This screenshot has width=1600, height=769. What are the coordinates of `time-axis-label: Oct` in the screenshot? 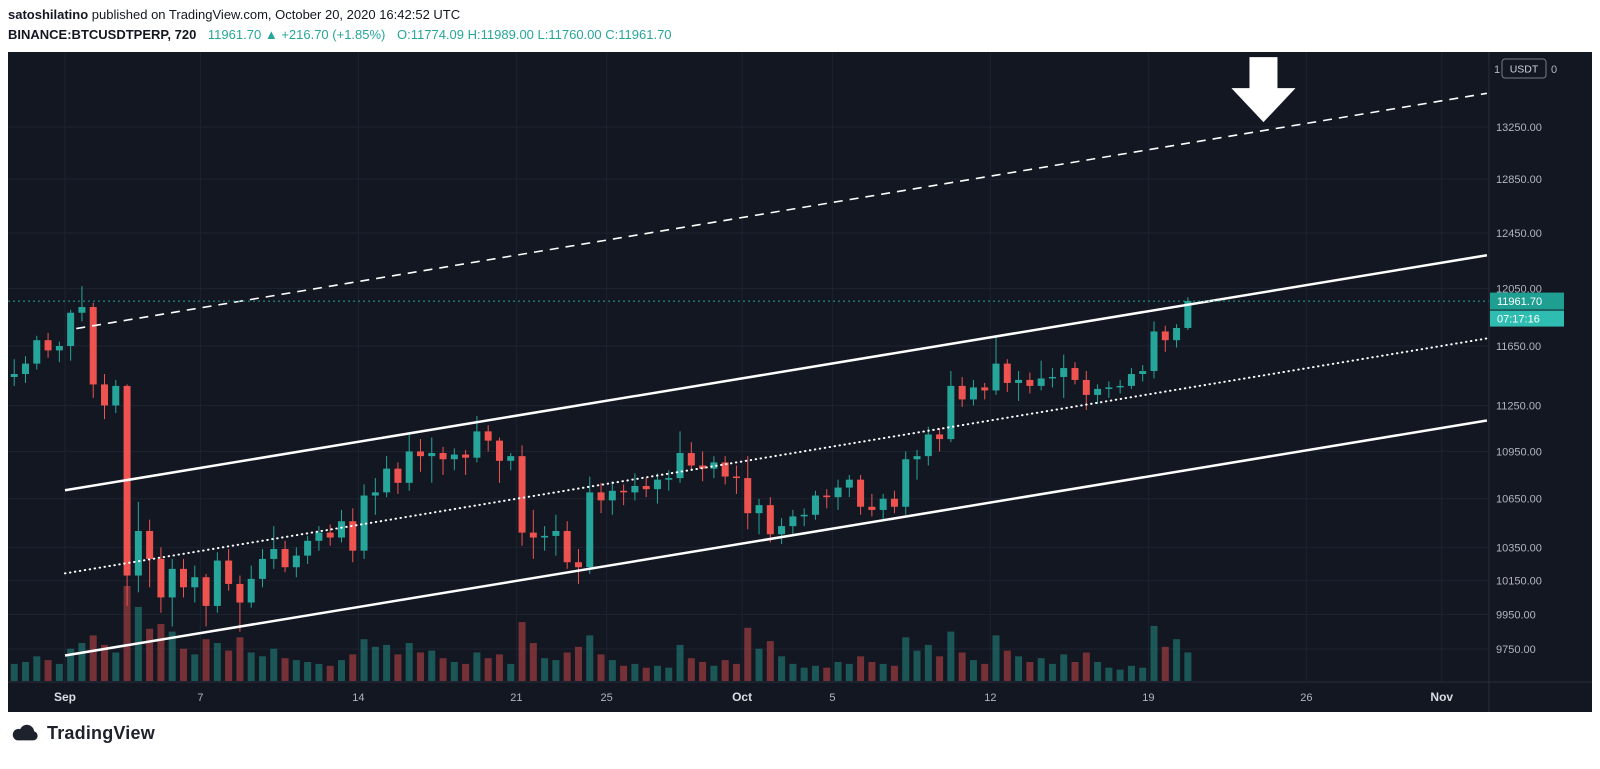 It's located at (742, 697).